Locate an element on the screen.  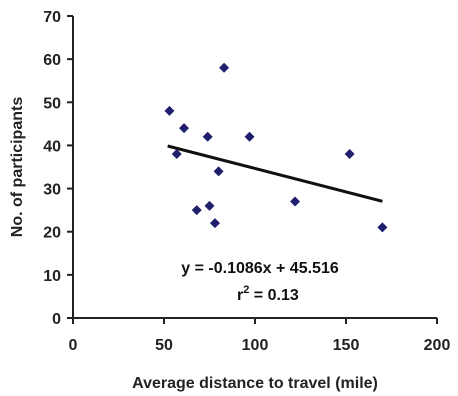
y-tick-label: 40 is located at coordinates (52, 146).